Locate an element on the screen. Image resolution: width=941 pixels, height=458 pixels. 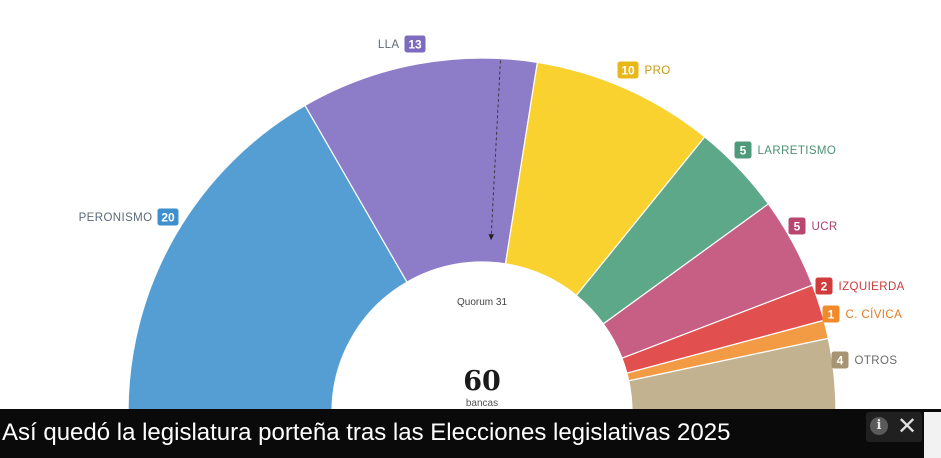
label-larretismo: 5 LARRETISMO is located at coordinates (785, 150).